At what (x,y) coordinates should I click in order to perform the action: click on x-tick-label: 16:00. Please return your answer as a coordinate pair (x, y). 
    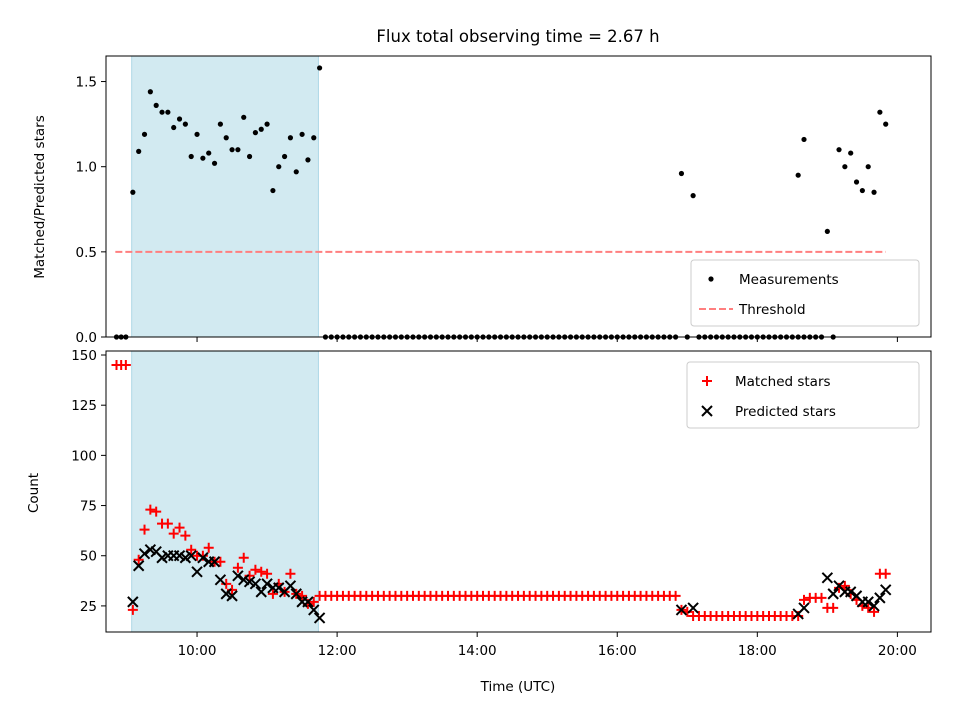
    Looking at the image, I should click on (617, 651).